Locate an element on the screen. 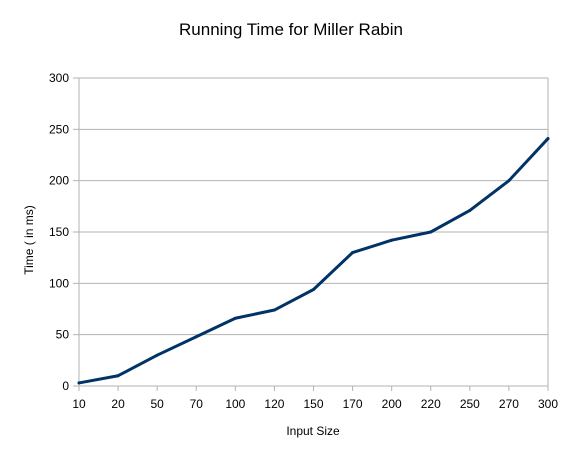 The width and height of the screenshot is (583, 458). x-tick-label-50: 50 is located at coordinates (157, 404).